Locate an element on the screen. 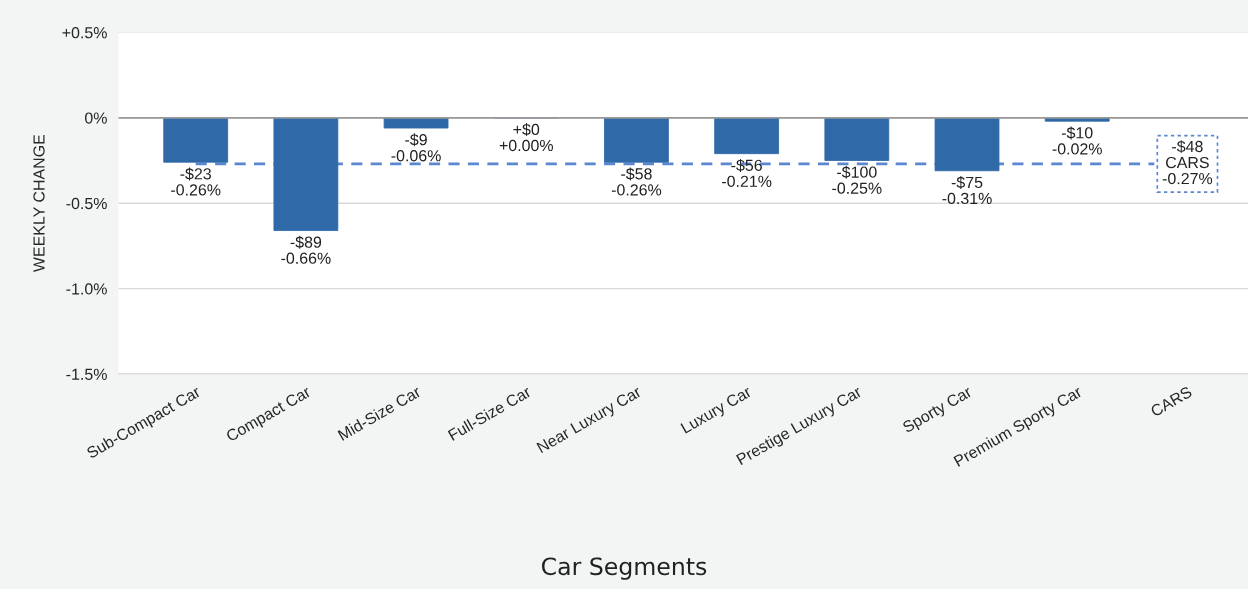 The image size is (1248, 589). data-label: -$10 -0.02% is located at coordinates (1077, 140).